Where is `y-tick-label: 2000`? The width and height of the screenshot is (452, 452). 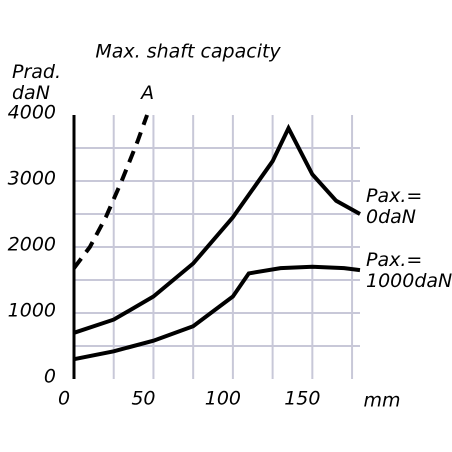
y-tick-label: 2000 is located at coordinates (32, 245).